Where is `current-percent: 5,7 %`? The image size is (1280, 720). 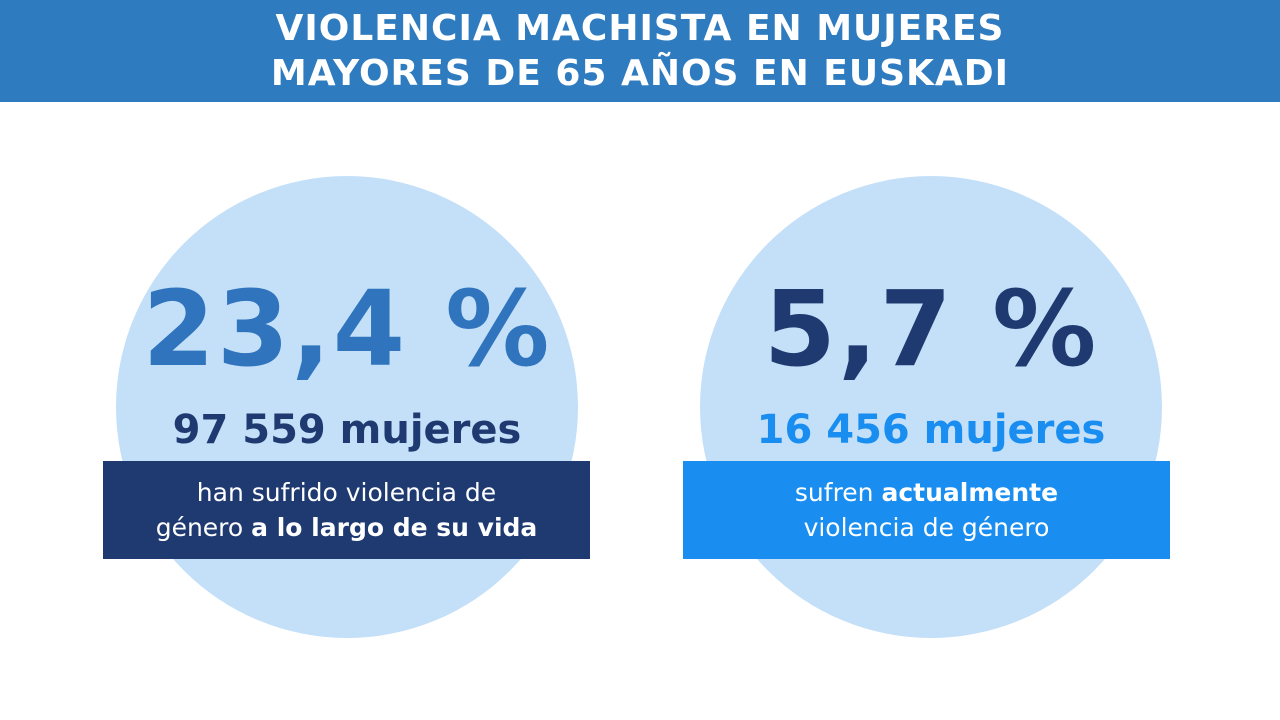 current-percent: 5,7 % is located at coordinates (931, 329).